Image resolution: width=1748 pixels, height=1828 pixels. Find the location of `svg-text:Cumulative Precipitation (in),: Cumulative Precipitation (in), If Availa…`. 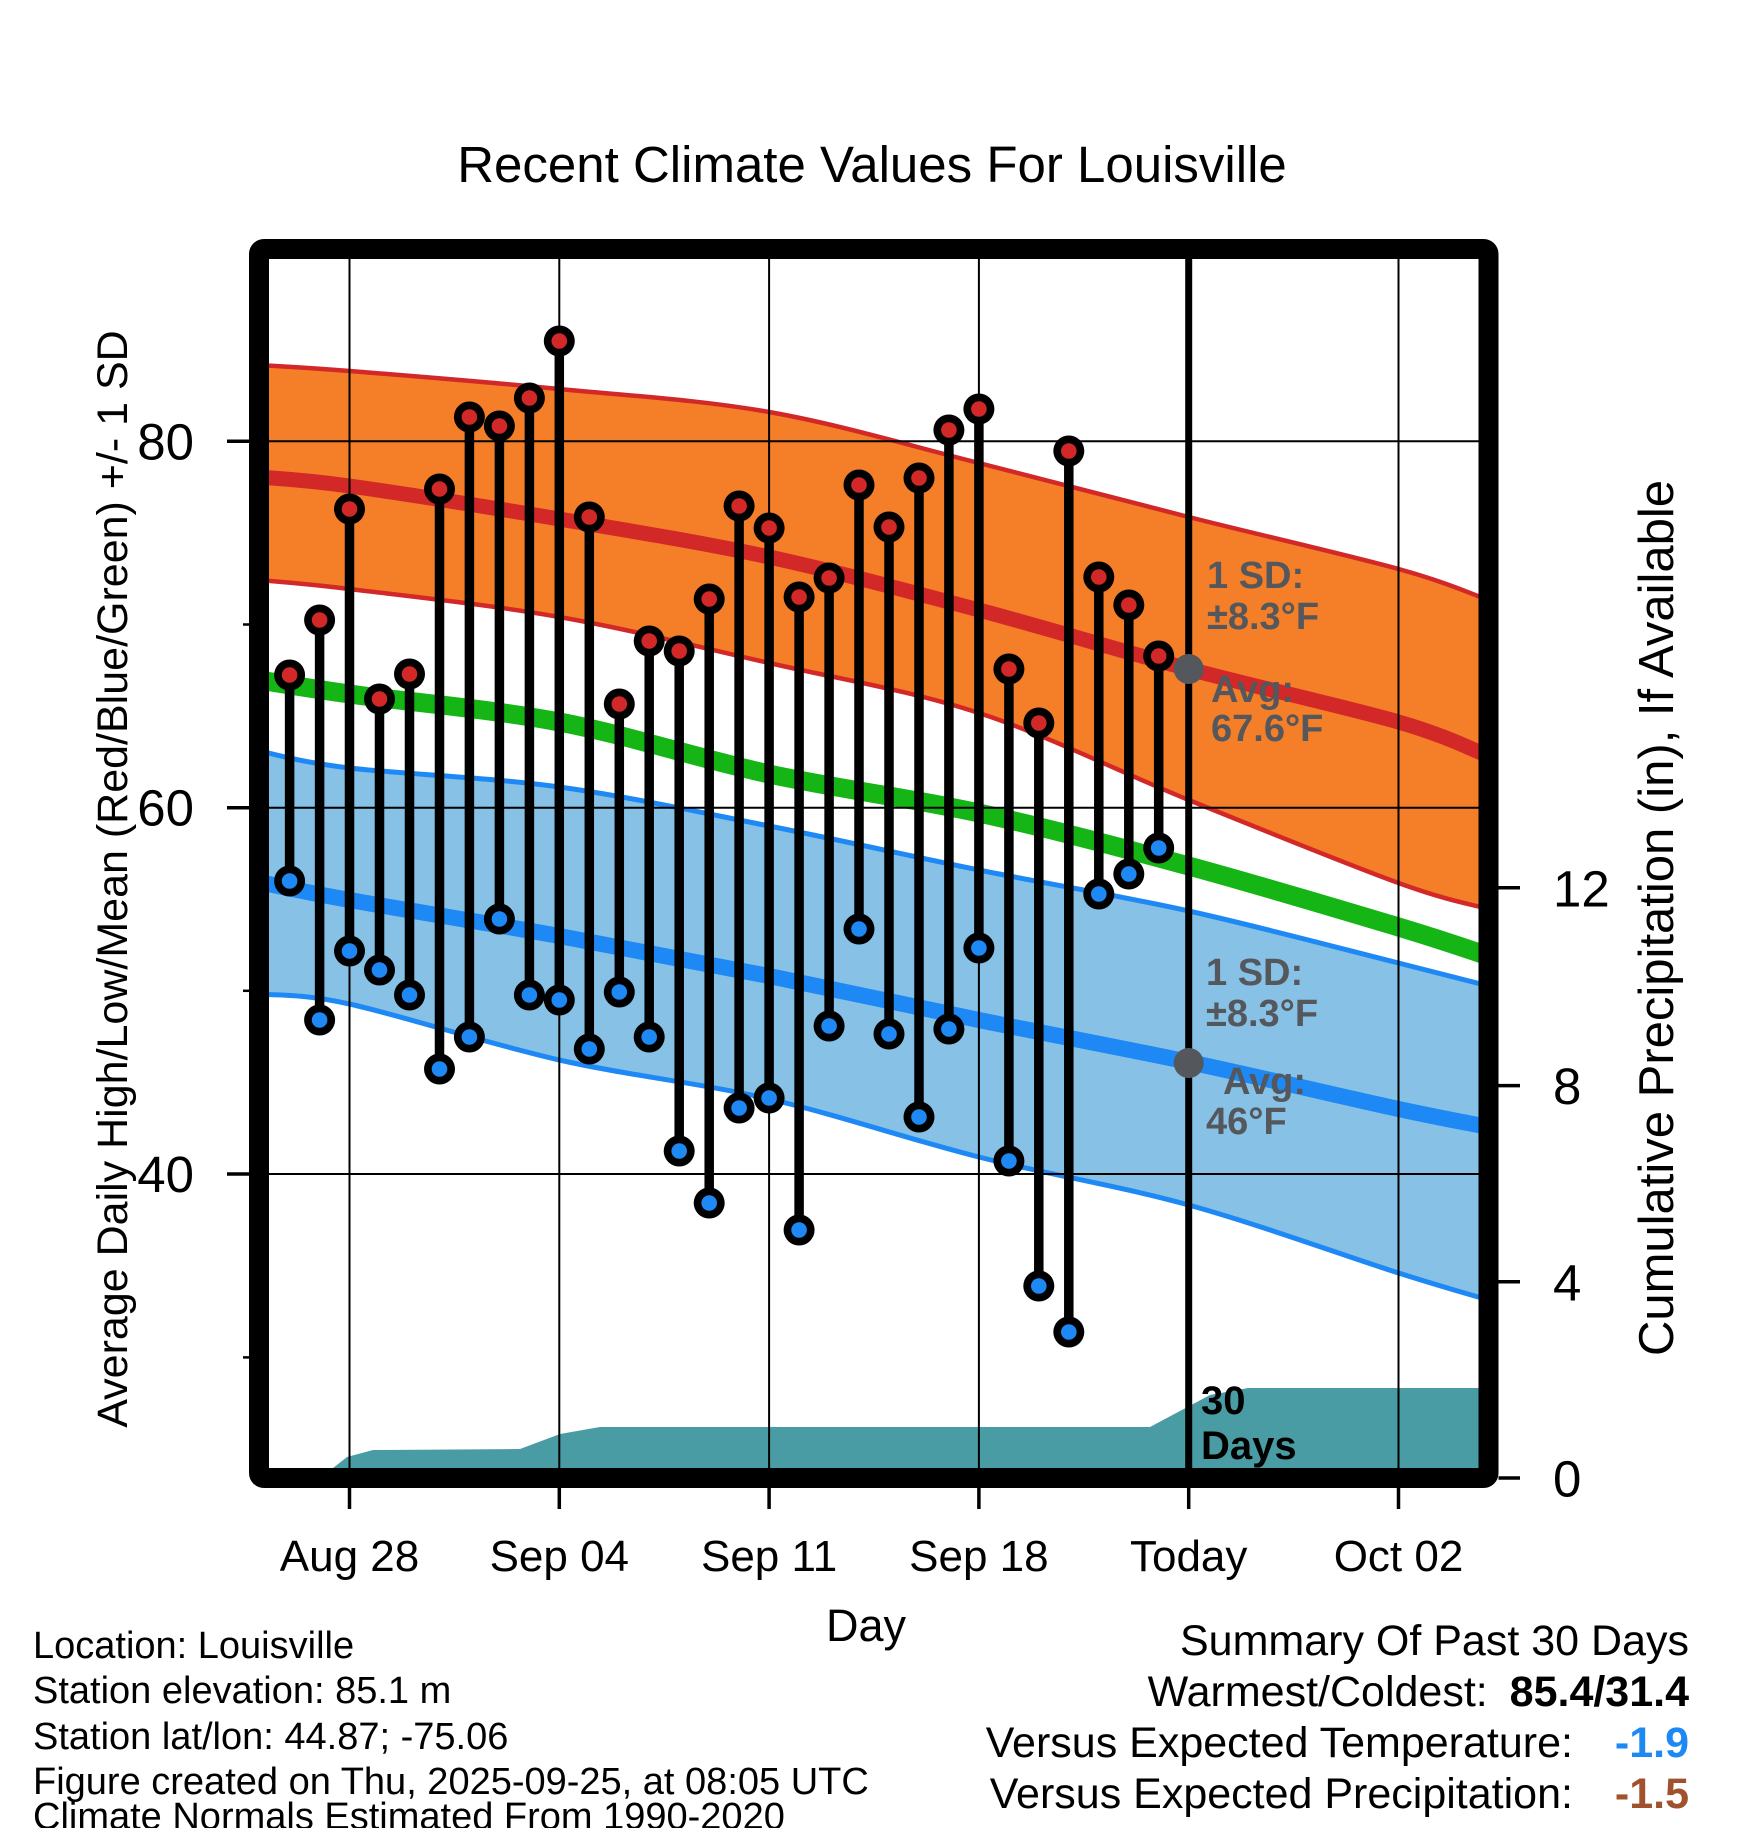

svg-text:Cumulative Precipitation (in),: Cumulative Precipitation (in), If Availa… is located at coordinates (1657, 918).